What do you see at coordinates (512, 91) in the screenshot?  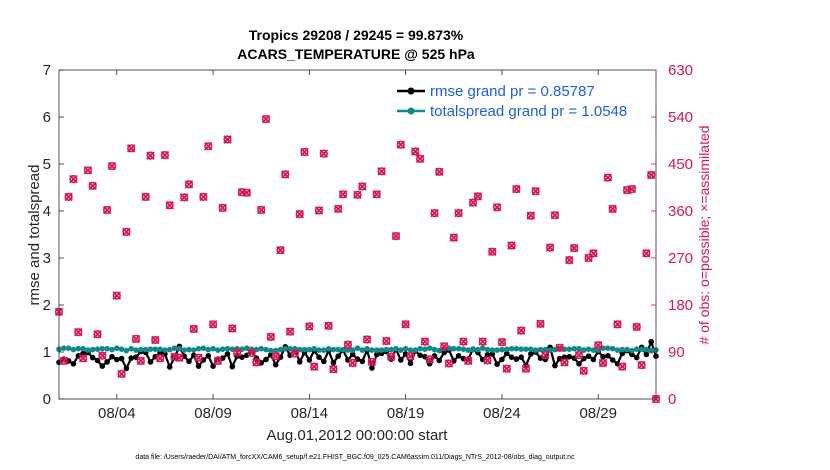 I see `legend-rmse-label: rmse grand pr = 0.85787` at bounding box center [512, 91].